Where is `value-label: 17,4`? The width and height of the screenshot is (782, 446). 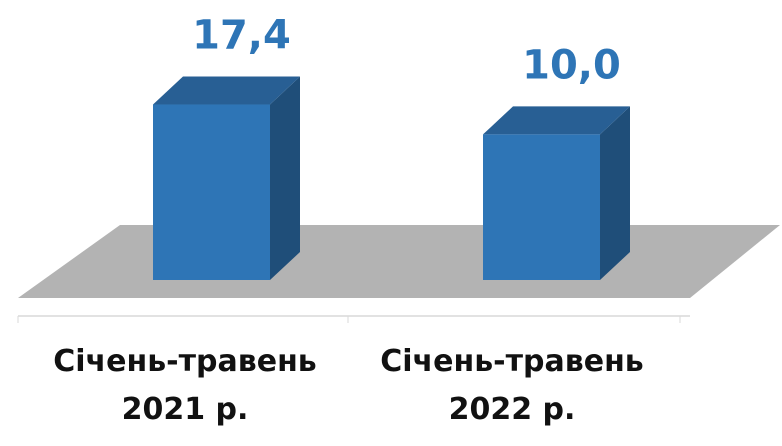 value-label: 17,4 is located at coordinates (241, 36).